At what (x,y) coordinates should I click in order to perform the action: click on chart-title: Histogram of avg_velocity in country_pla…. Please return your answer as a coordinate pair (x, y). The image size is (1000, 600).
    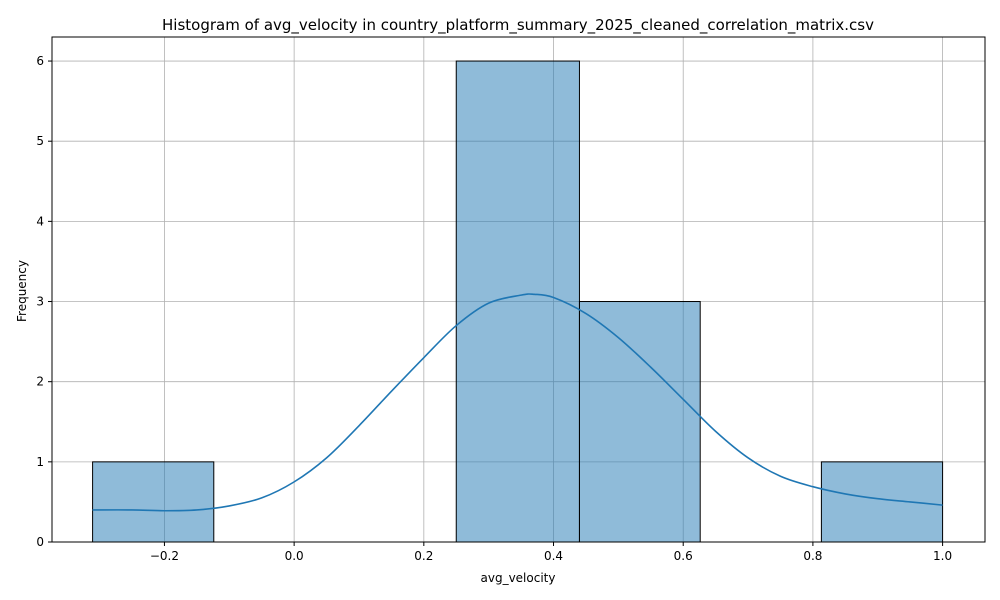
    Looking at the image, I should click on (518, 25).